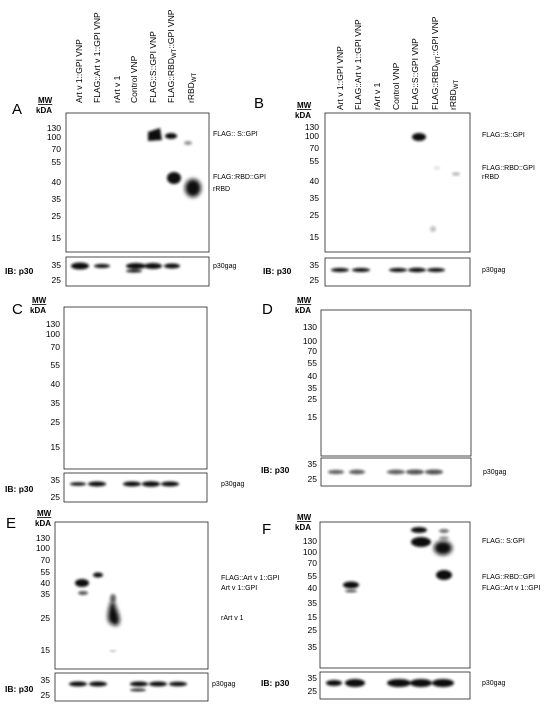 The image size is (550, 709). I want to click on lane-header: FLAG::RBDWT::GPI VNP, so click(172, 56).